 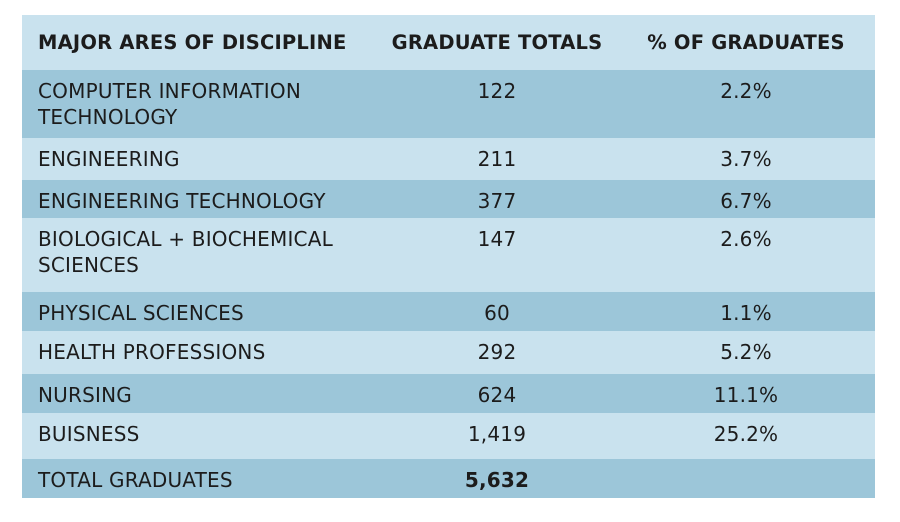 I want to click on percent-cell: 1.1%, so click(x=746, y=311).